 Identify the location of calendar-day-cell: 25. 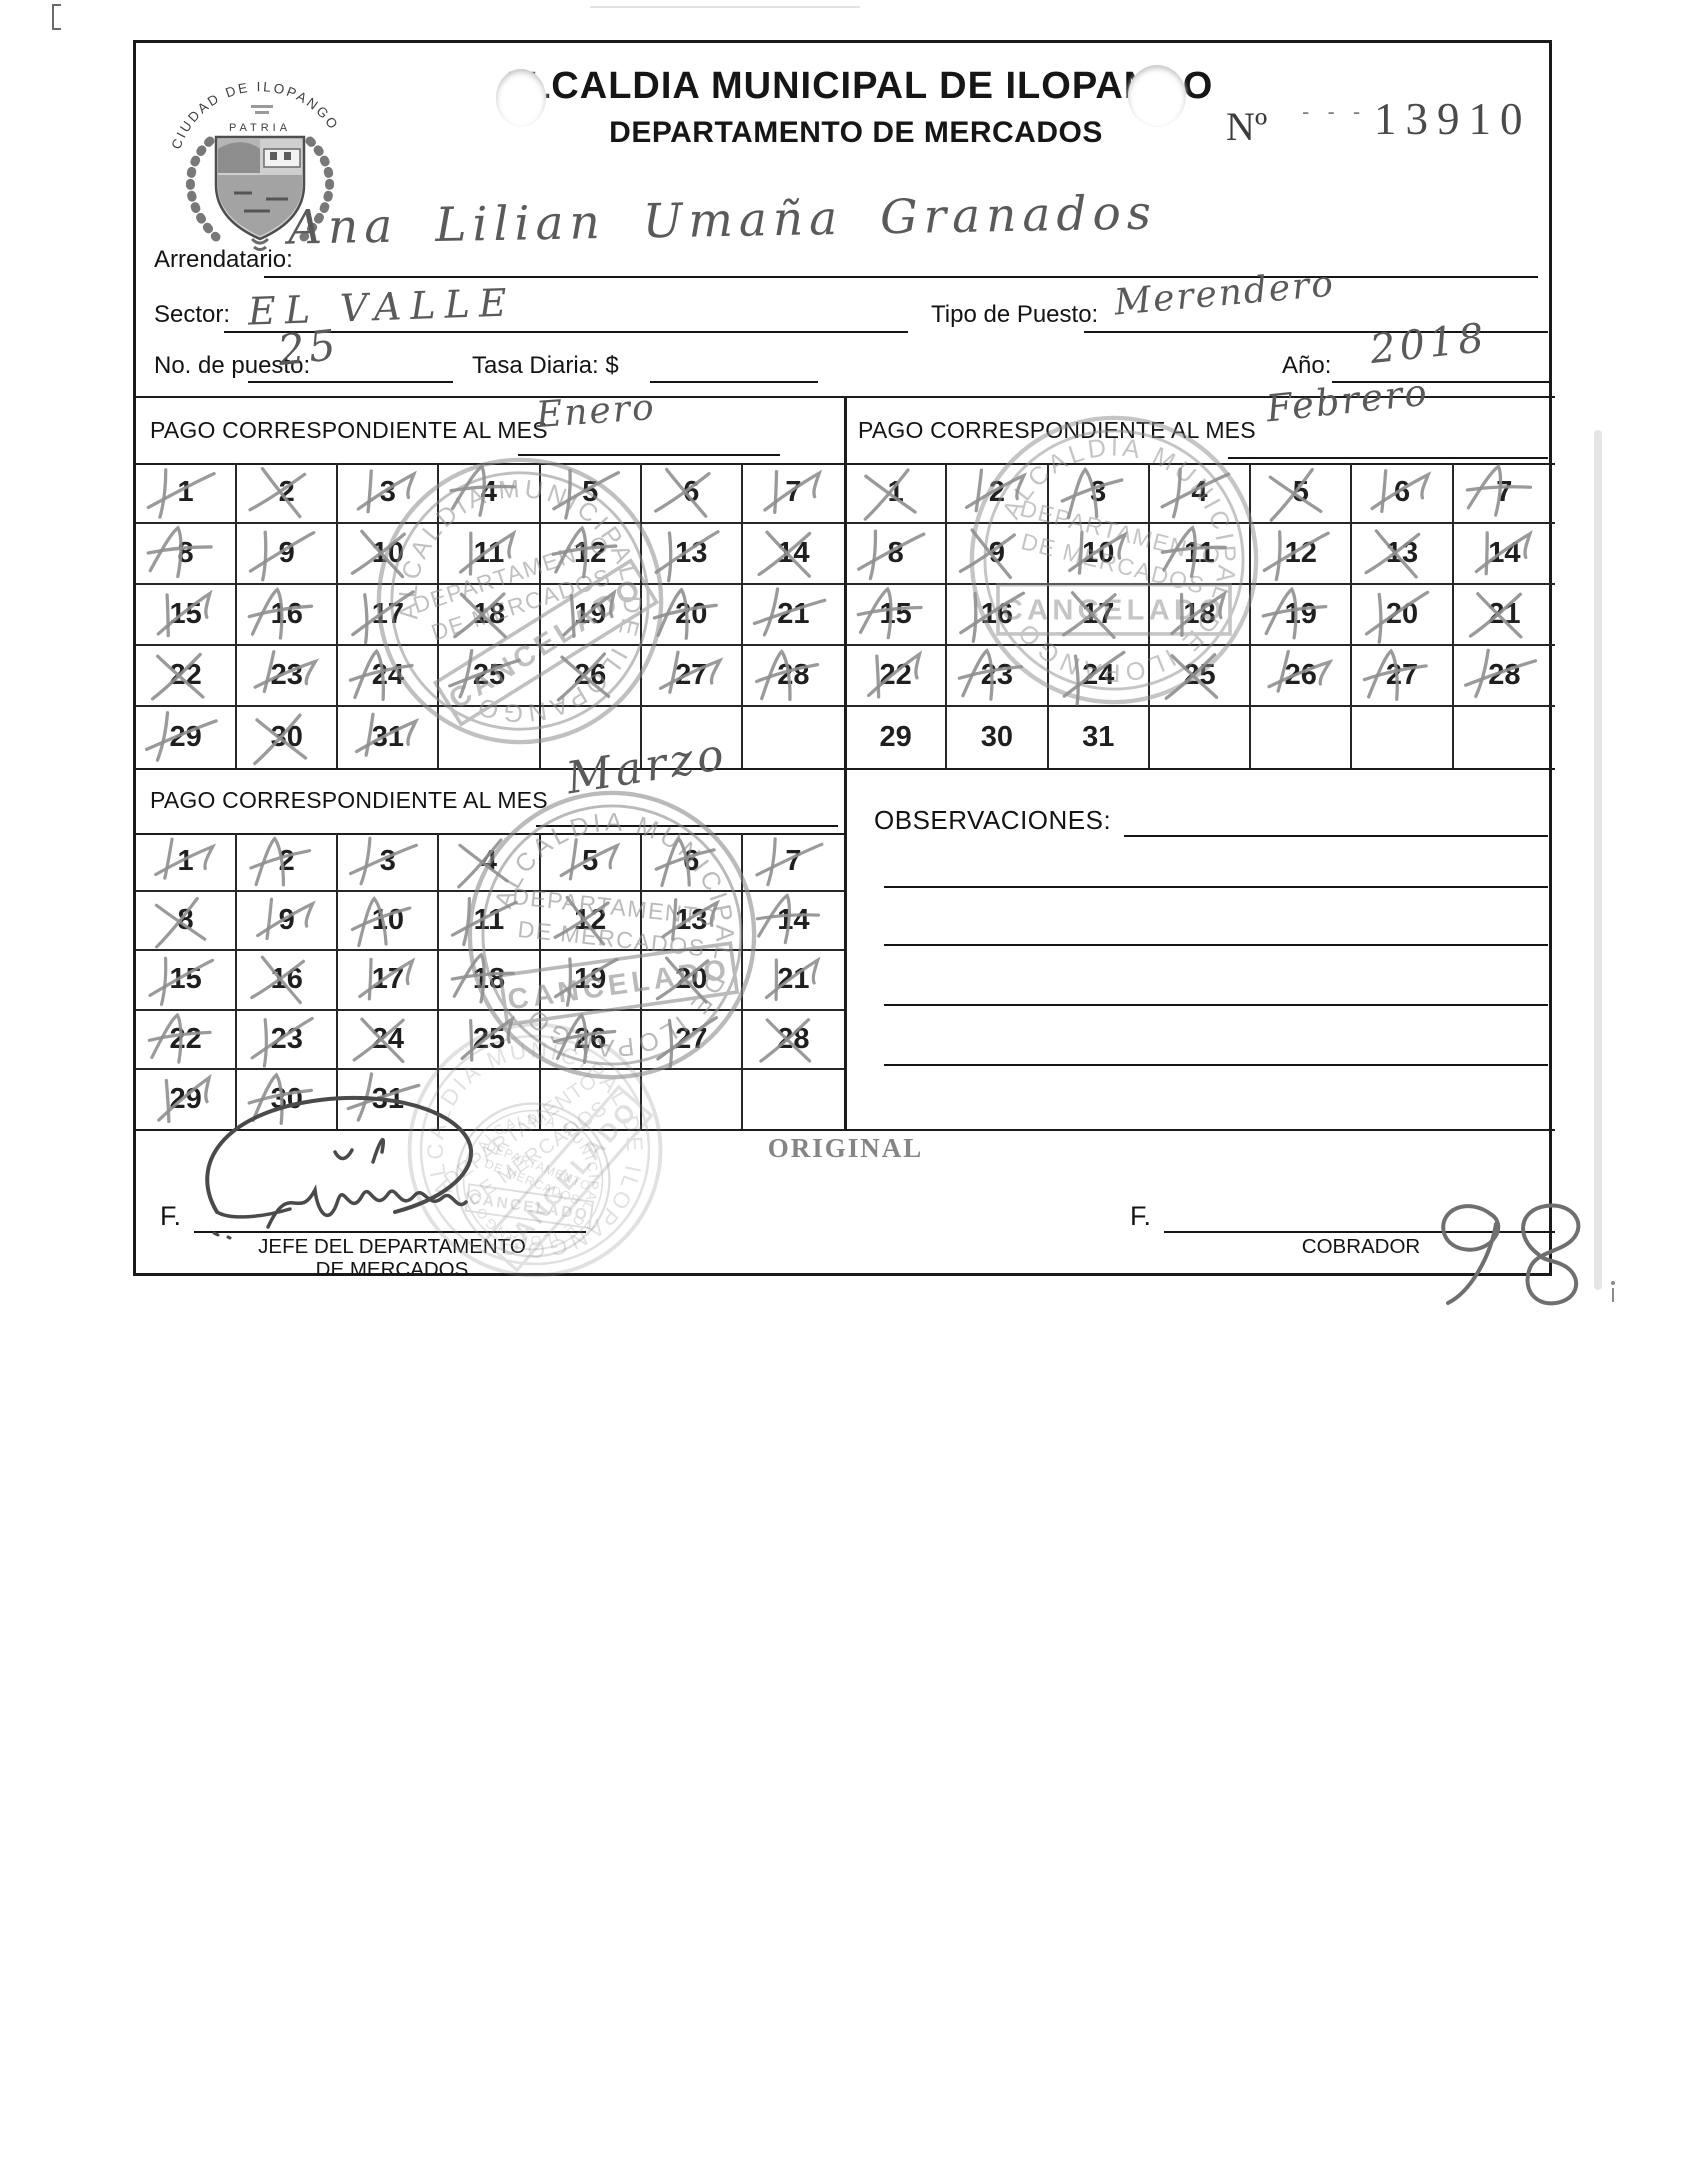
(1200, 676).